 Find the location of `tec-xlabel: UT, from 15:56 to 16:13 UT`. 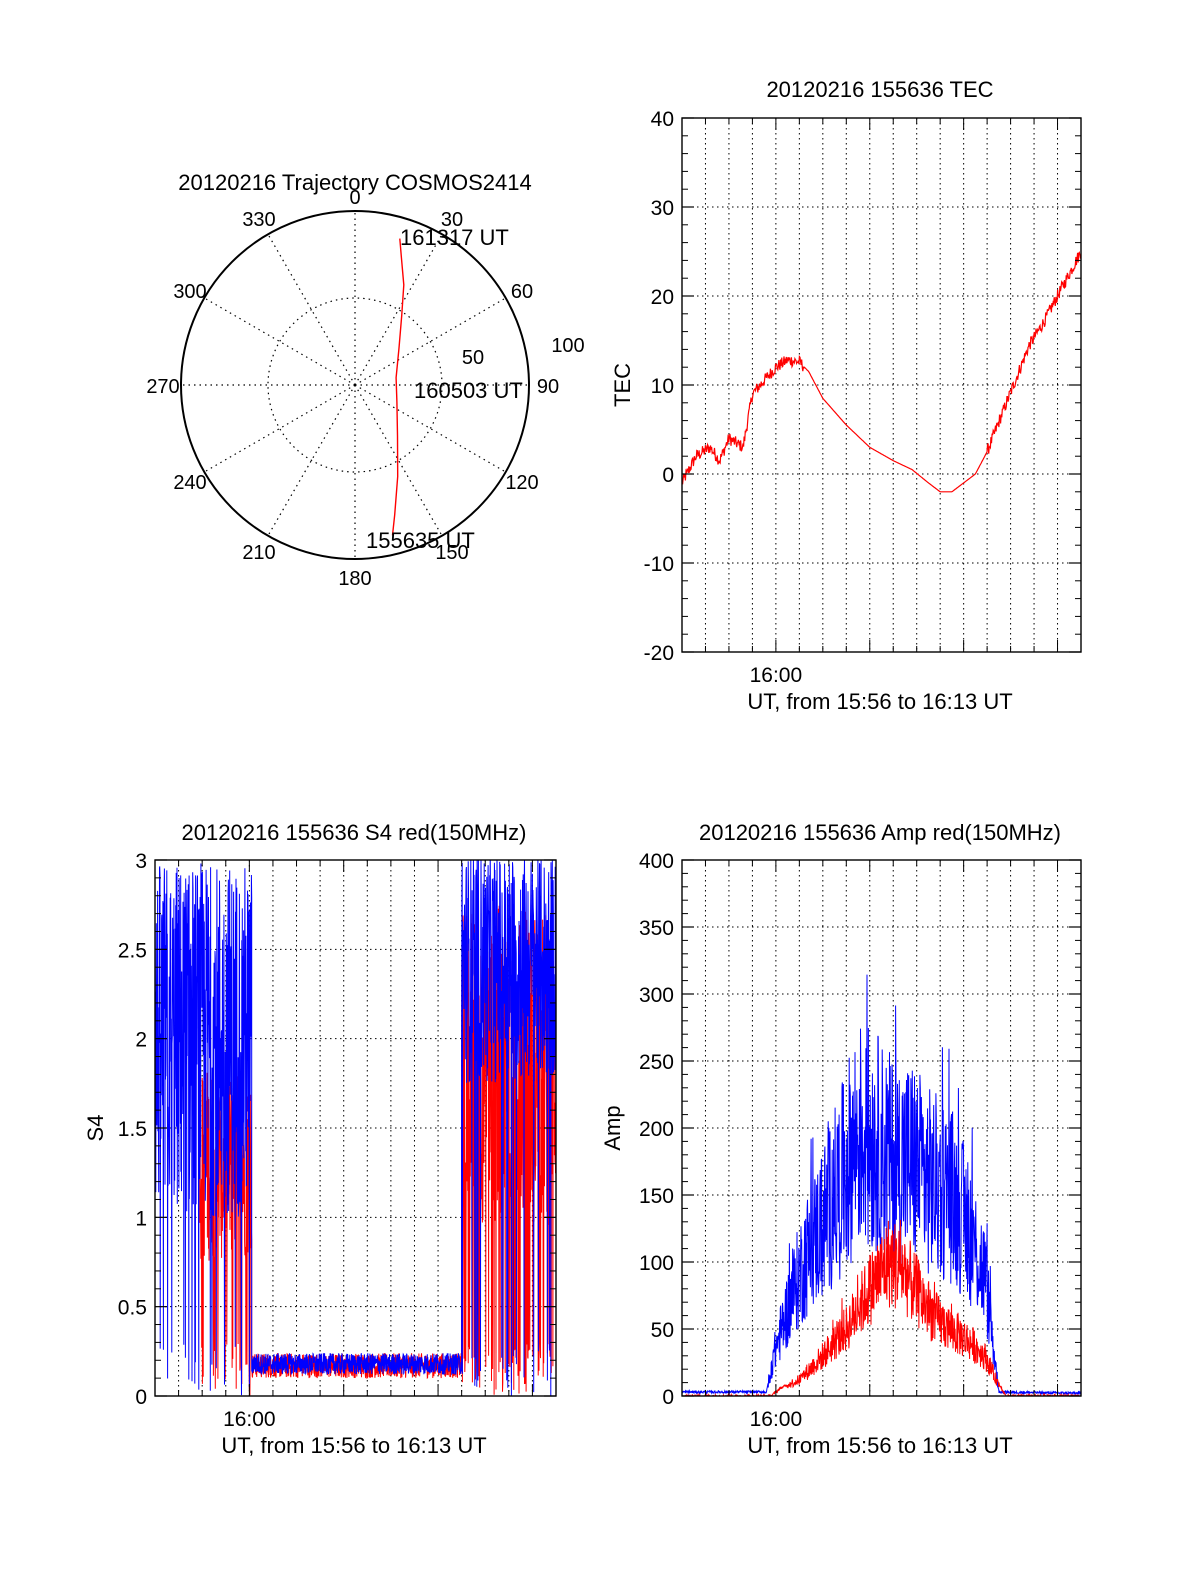

tec-xlabel: UT, from 15:56 to 16:13 UT is located at coordinates (879, 701).